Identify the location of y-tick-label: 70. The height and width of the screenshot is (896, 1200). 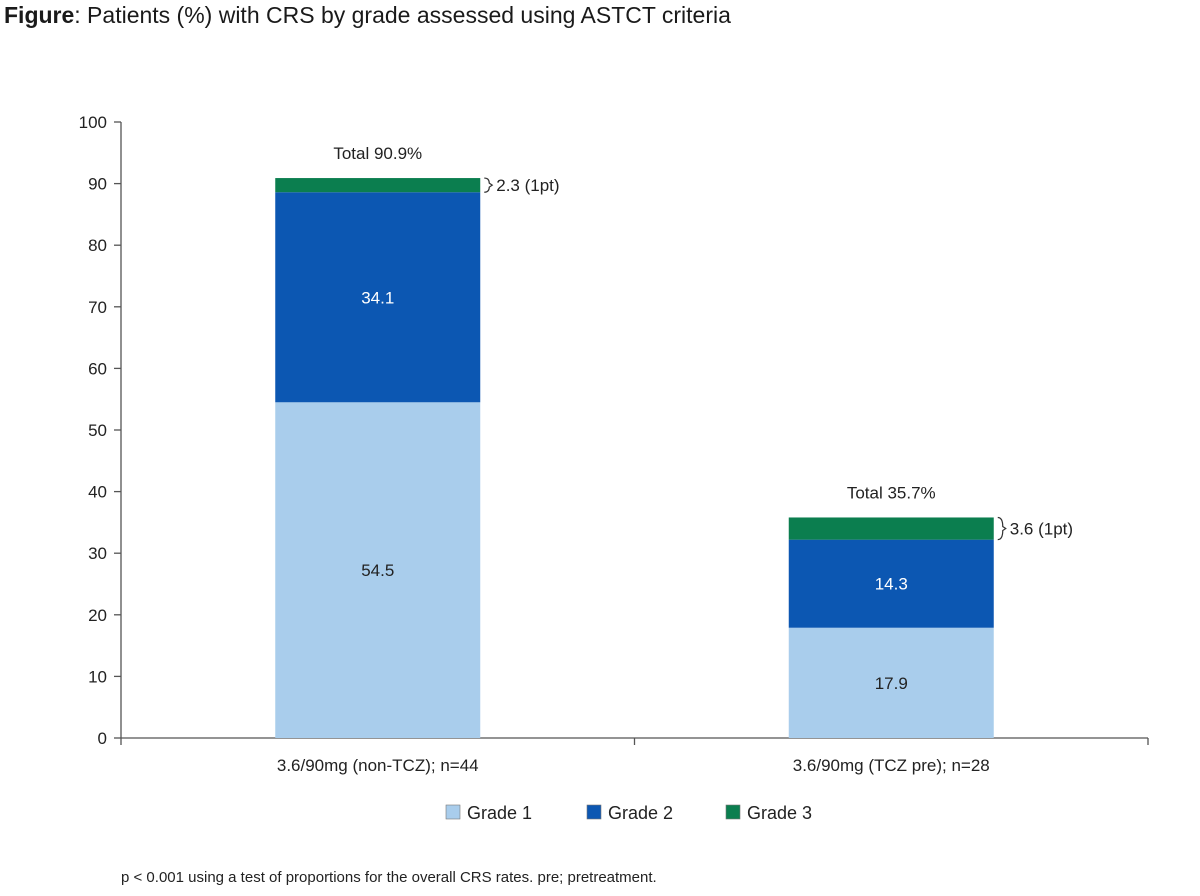
(97, 307).